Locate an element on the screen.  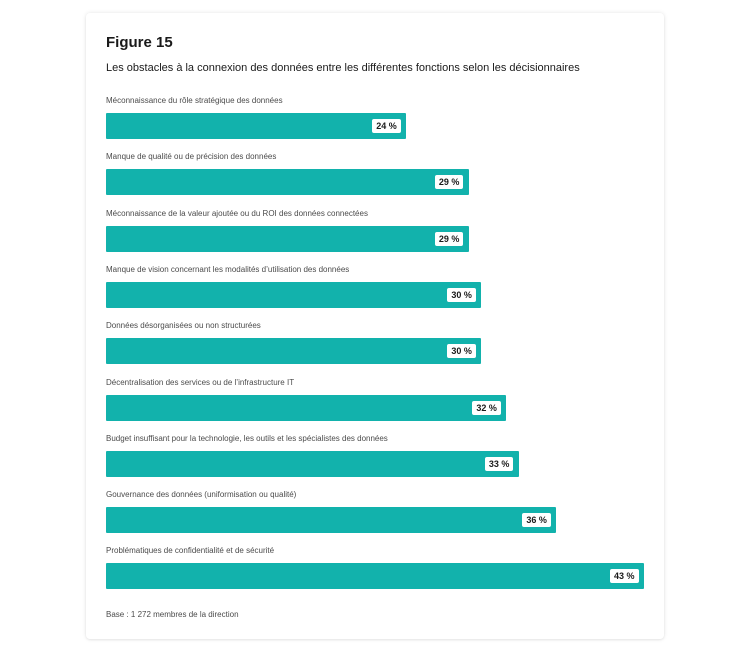
base-note: Base : 1 272 membres de la direction is located at coordinates (172, 614).